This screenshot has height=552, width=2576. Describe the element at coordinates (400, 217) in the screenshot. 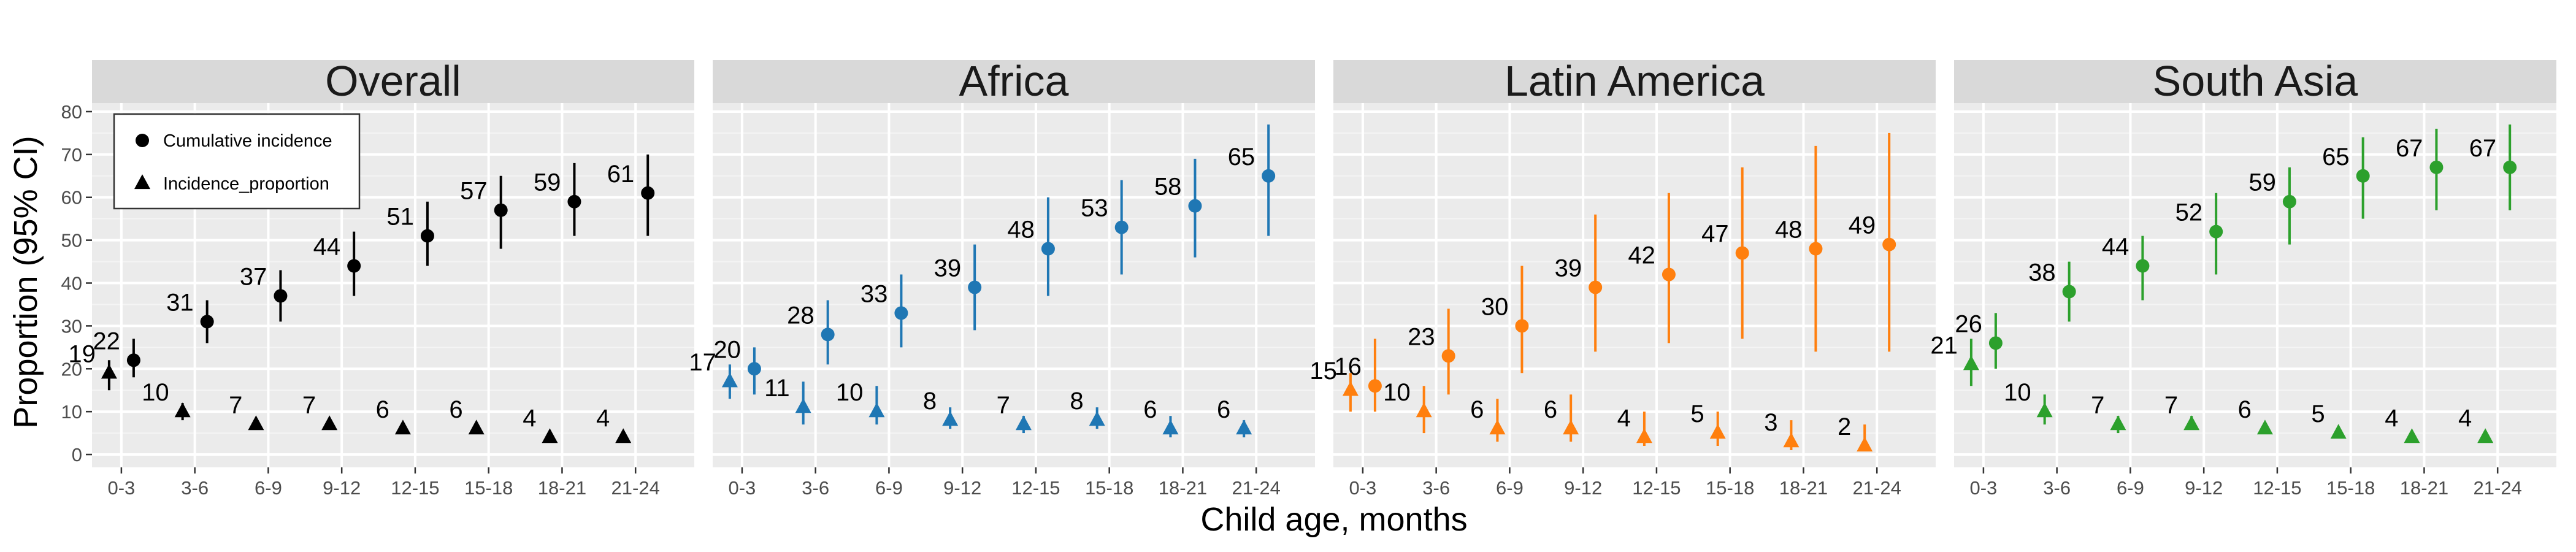

I see `data-label: 51` at that location.